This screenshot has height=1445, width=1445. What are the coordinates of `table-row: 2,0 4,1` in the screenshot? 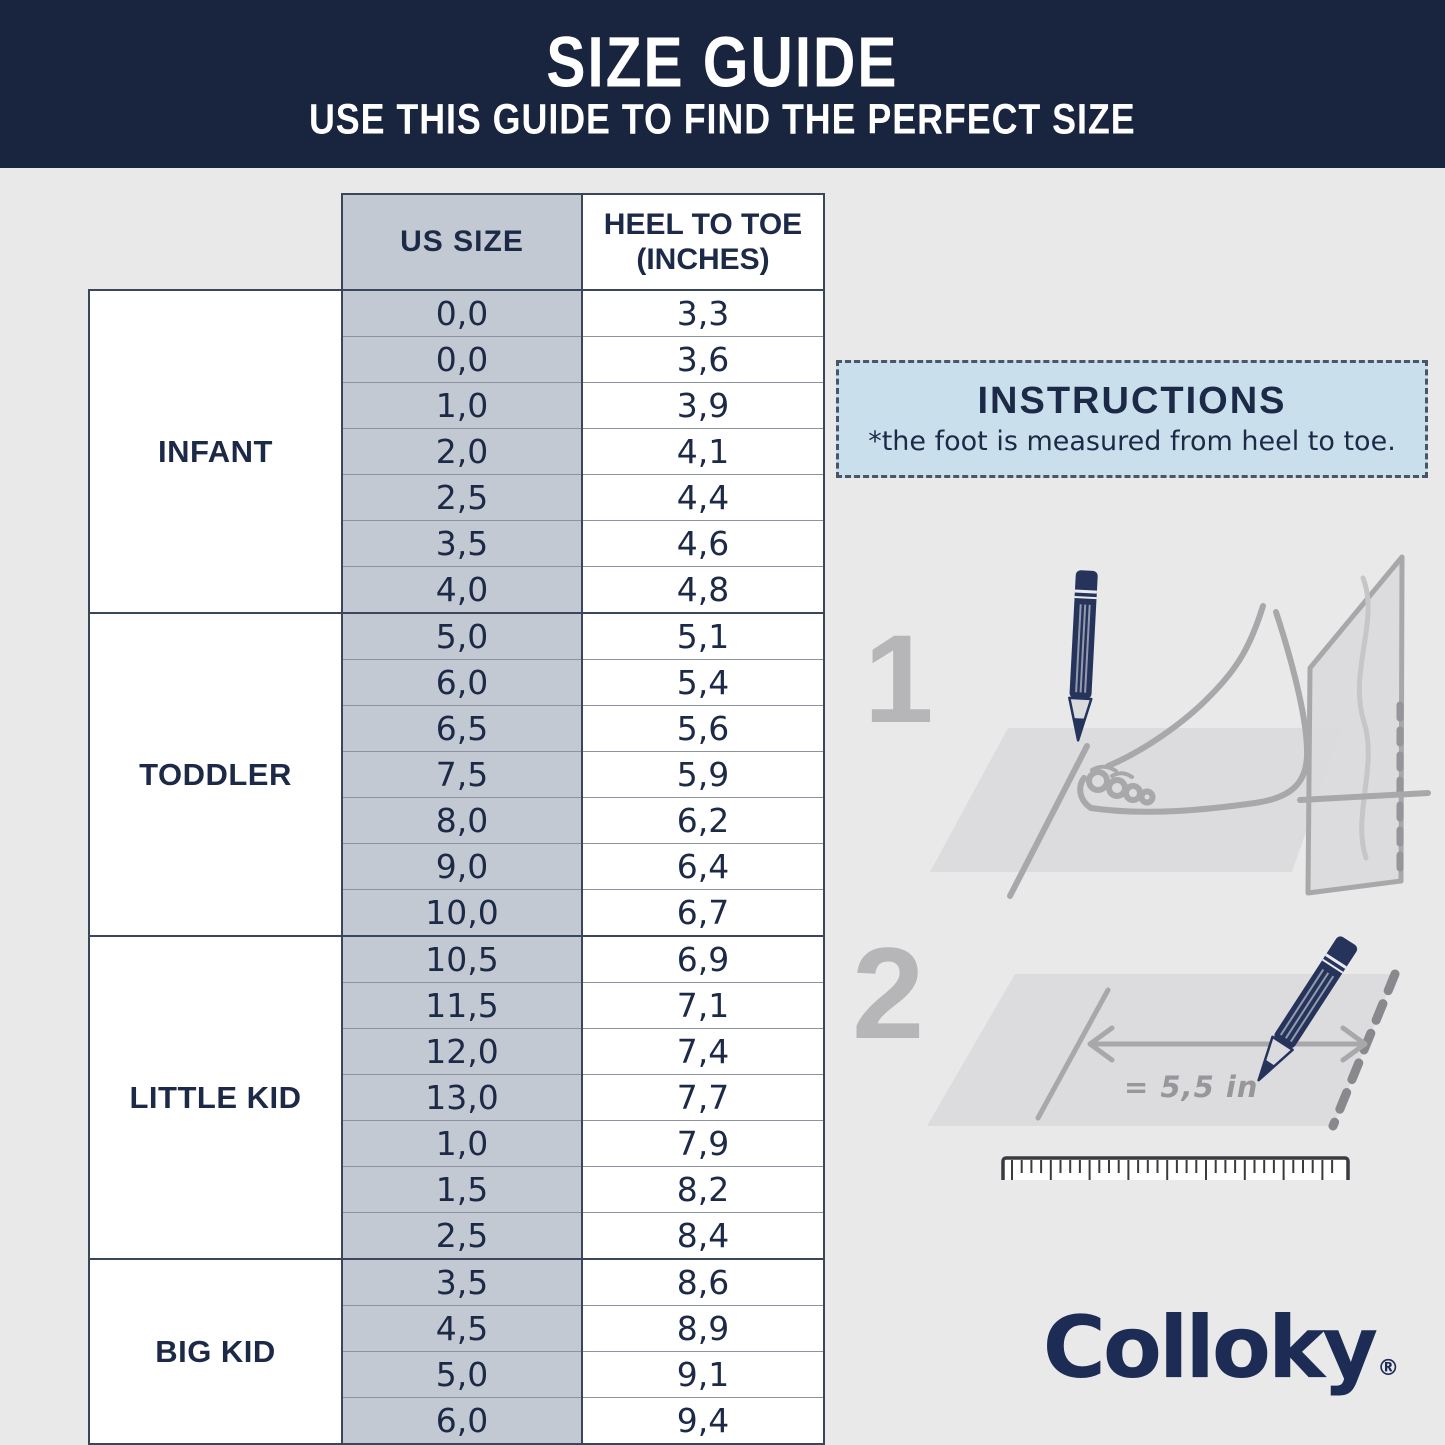 It's located at (457, 451).